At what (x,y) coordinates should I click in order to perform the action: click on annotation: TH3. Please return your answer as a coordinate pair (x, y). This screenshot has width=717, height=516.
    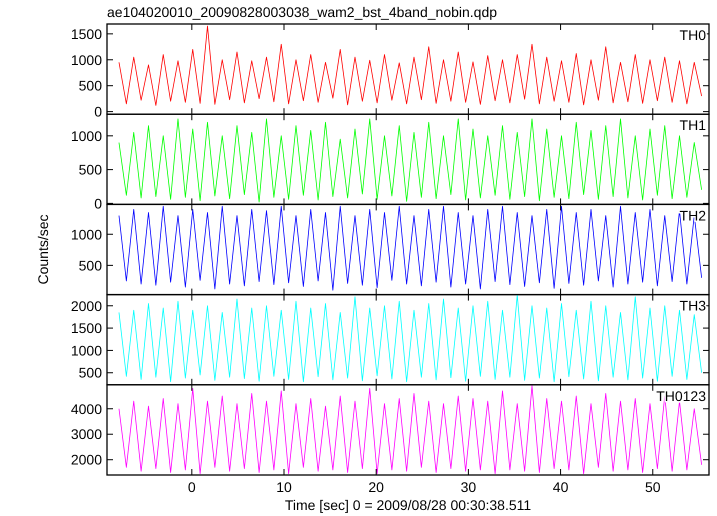
    Looking at the image, I should click on (693, 306).